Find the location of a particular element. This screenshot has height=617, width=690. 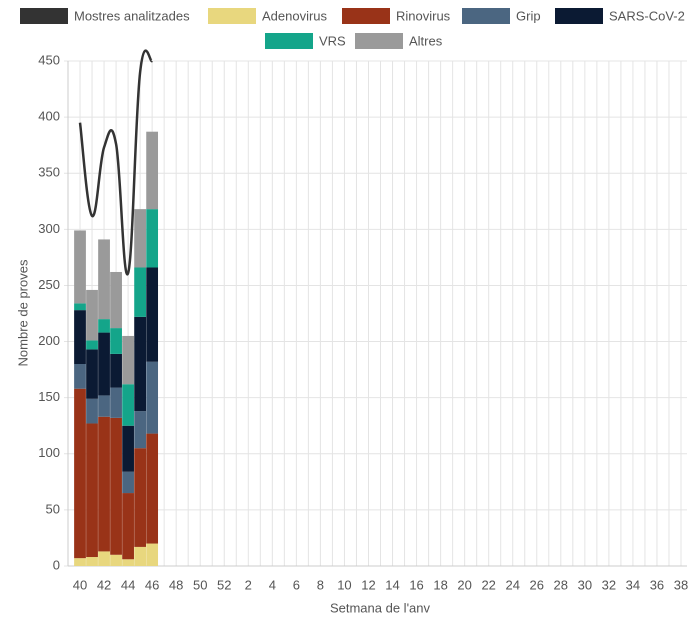

x-tick-label: 52 is located at coordinates (224, 584).